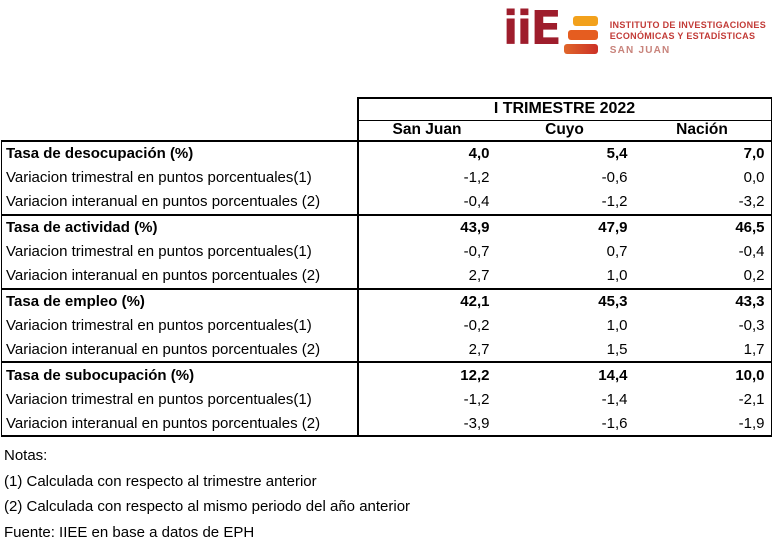 The image size is (772, 537). Describe the element at coordinates (702, 251) in the screenshot. I see `value-nacion: -0,4` at that location.